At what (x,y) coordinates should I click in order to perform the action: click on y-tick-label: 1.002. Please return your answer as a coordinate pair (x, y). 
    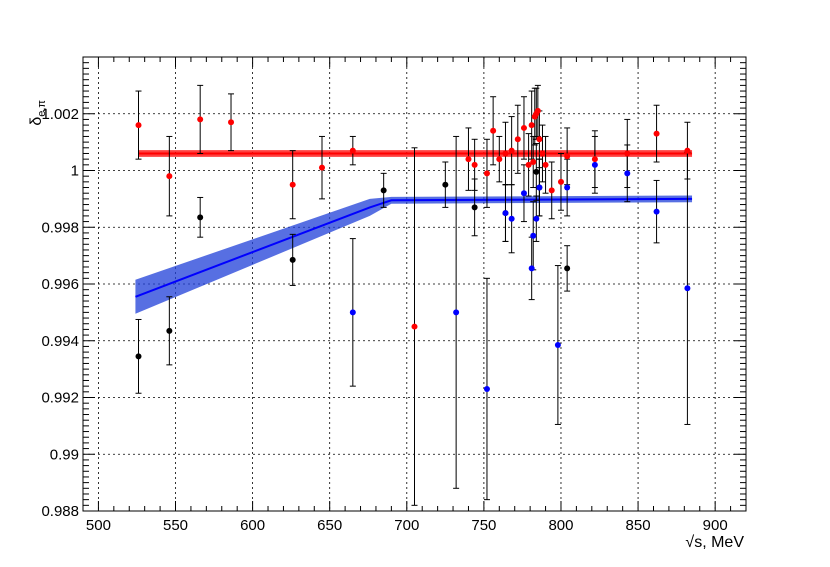
    Looking at the image, I should click on (60, 114).